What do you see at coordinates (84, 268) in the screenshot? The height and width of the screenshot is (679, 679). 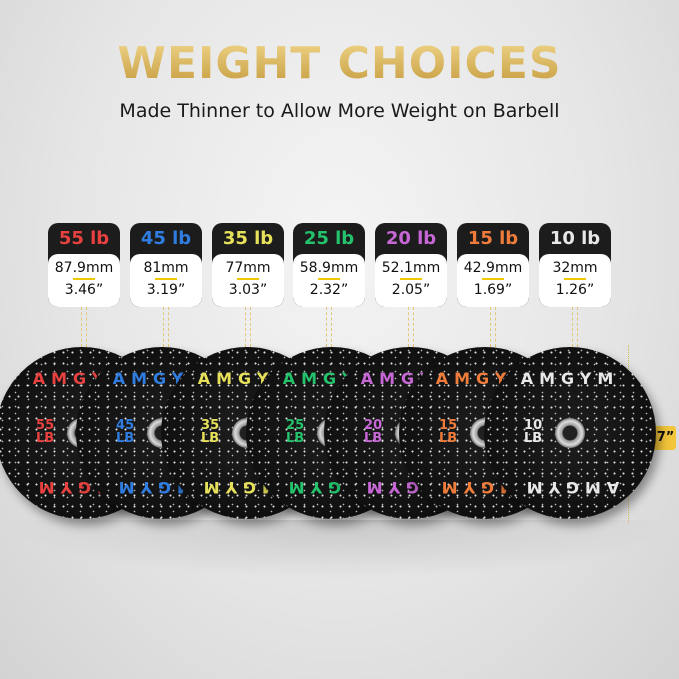 I see `thickness-mm: 87.9mm` at bounding box center [84, 268].